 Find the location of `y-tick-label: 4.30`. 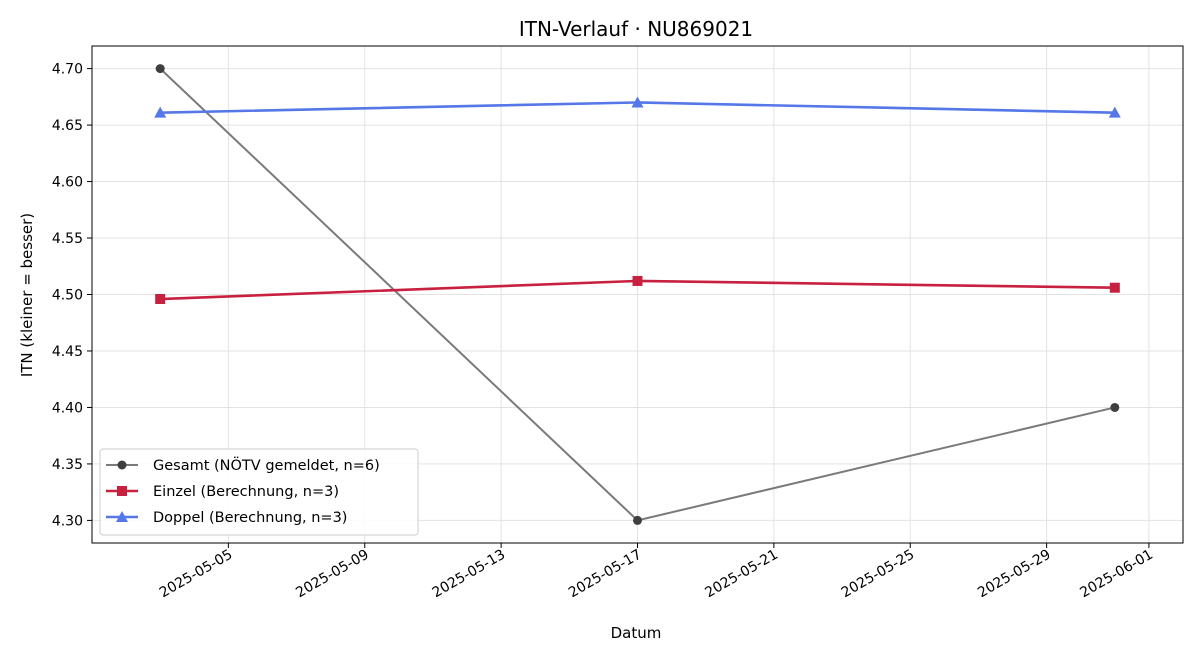

y-tick-label: 4.30 is located at coordinates (67, 521).